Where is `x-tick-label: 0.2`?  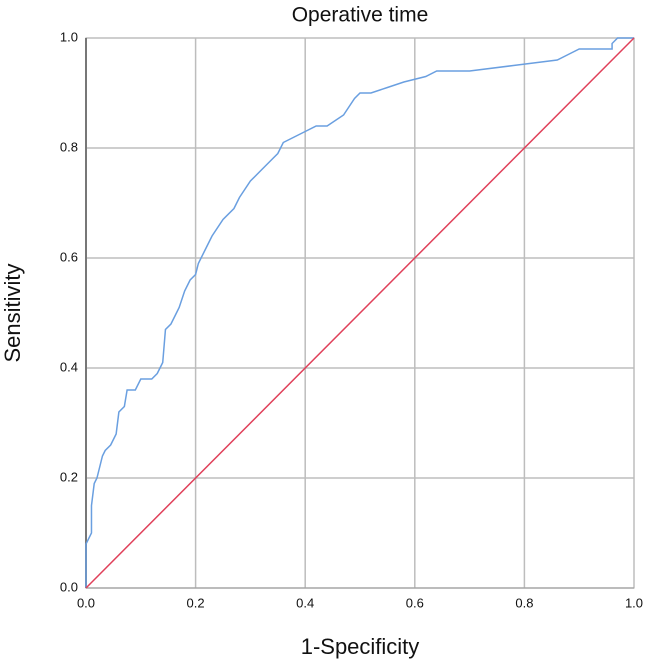
x-tick-label: 0.2 is located at coordinates (196, 602).